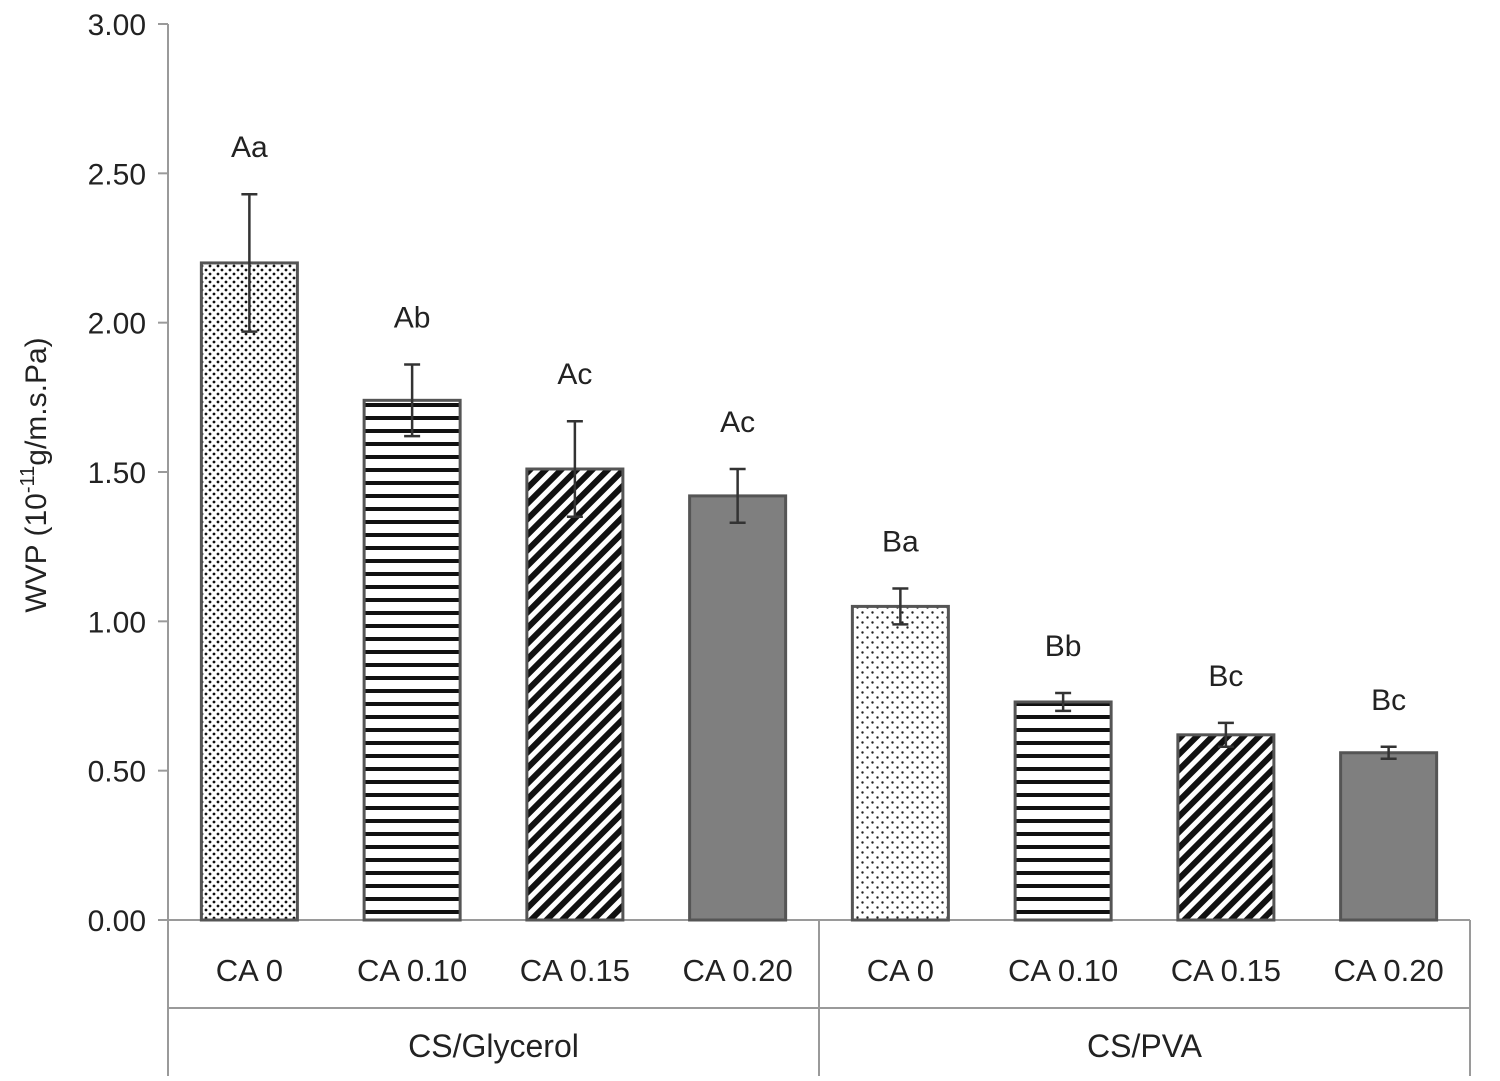  What do you see at coordinates (493, 1046) in the screenshot?
I see `group-label: CS/Glycerol` at bounding box center [493, 1046].